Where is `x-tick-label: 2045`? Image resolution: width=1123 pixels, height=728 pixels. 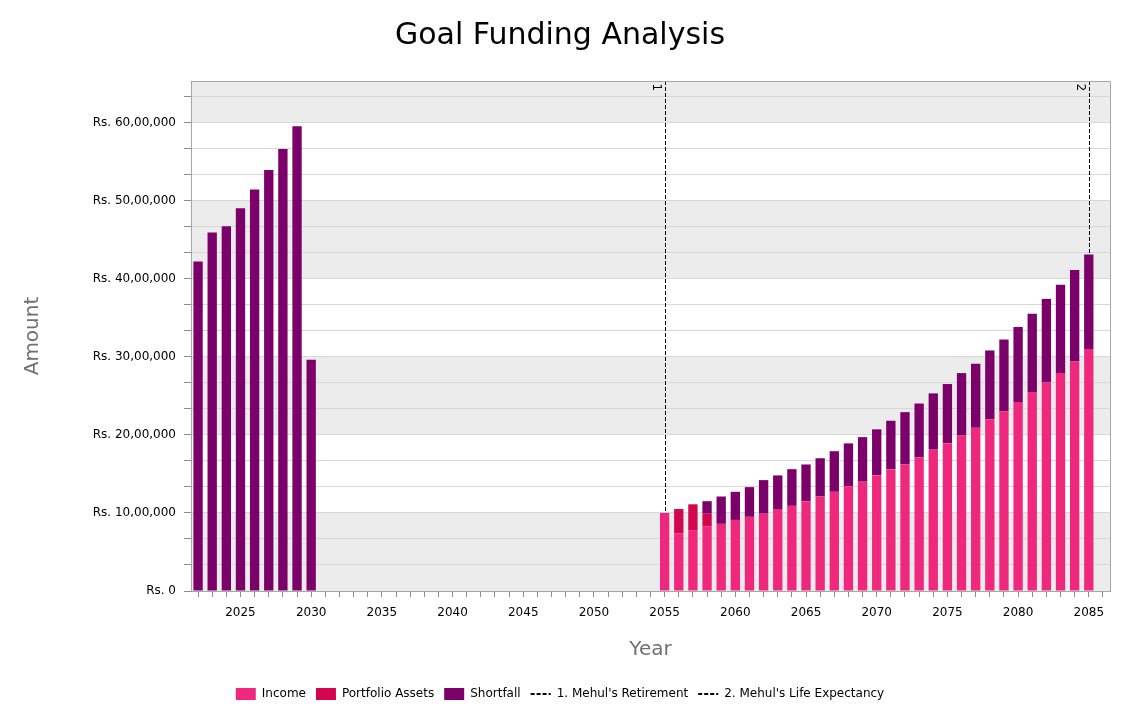 x-tick-label: 2045 is located at coordinates (523, 612).